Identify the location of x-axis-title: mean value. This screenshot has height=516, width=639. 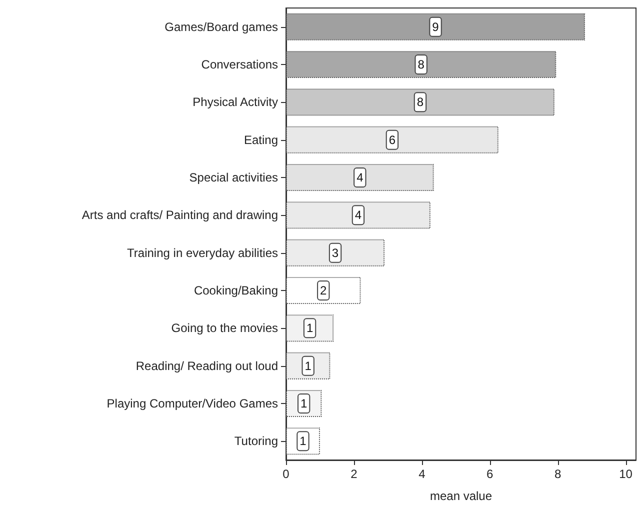
(461, 496).